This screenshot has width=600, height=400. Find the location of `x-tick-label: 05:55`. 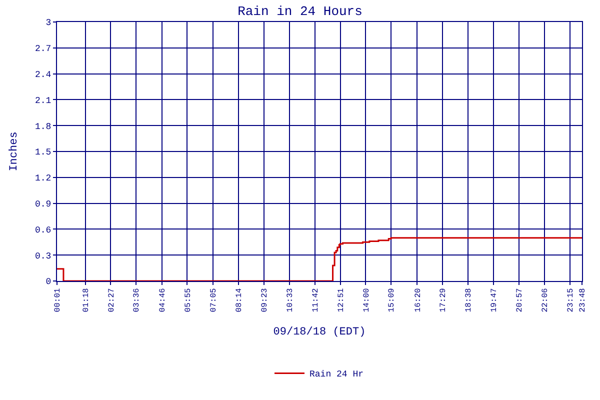

x-tick-label: 05:55 is located at coordinates (188, 300).